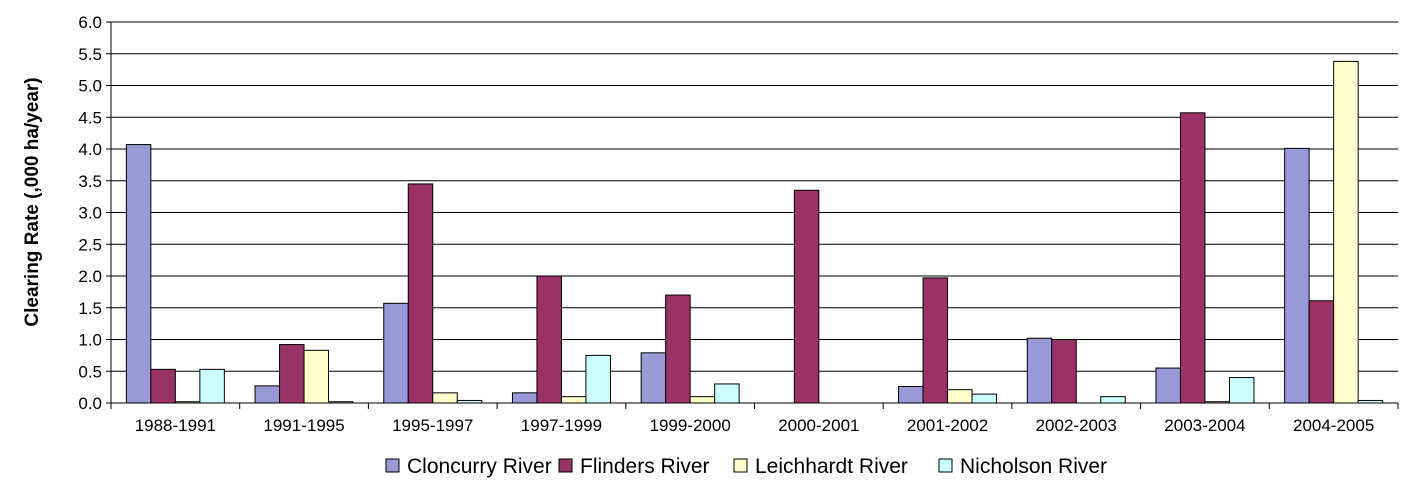 This screenshot has width=1404, height=487. Describe the element at coordinates (90, 276) in the screenshot. I see `y-tick-label: 2.0` at that location.